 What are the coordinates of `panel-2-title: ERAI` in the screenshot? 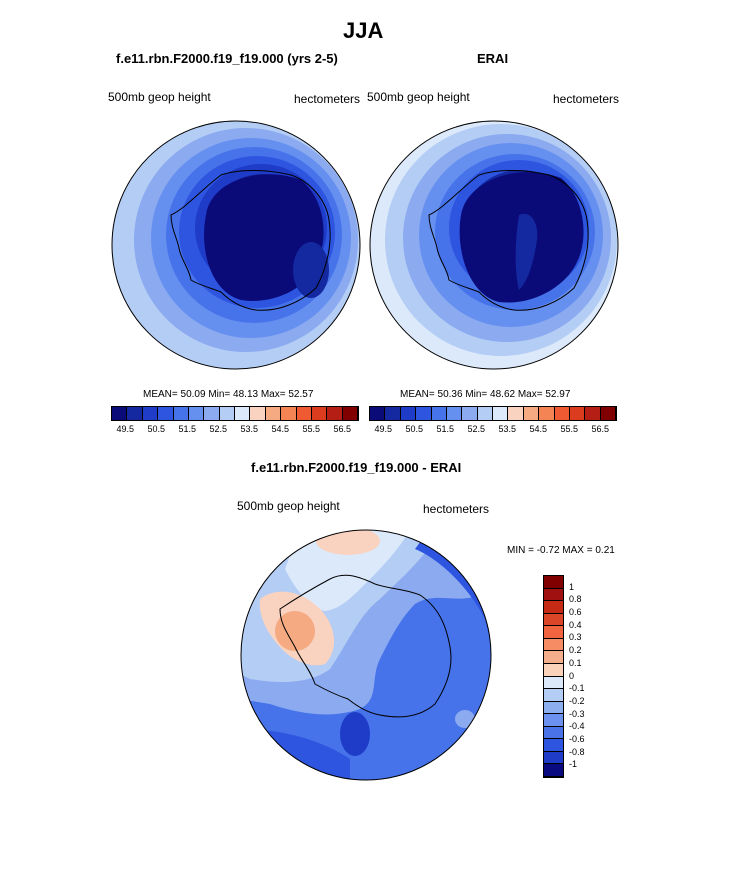 It's located at (493, 58).